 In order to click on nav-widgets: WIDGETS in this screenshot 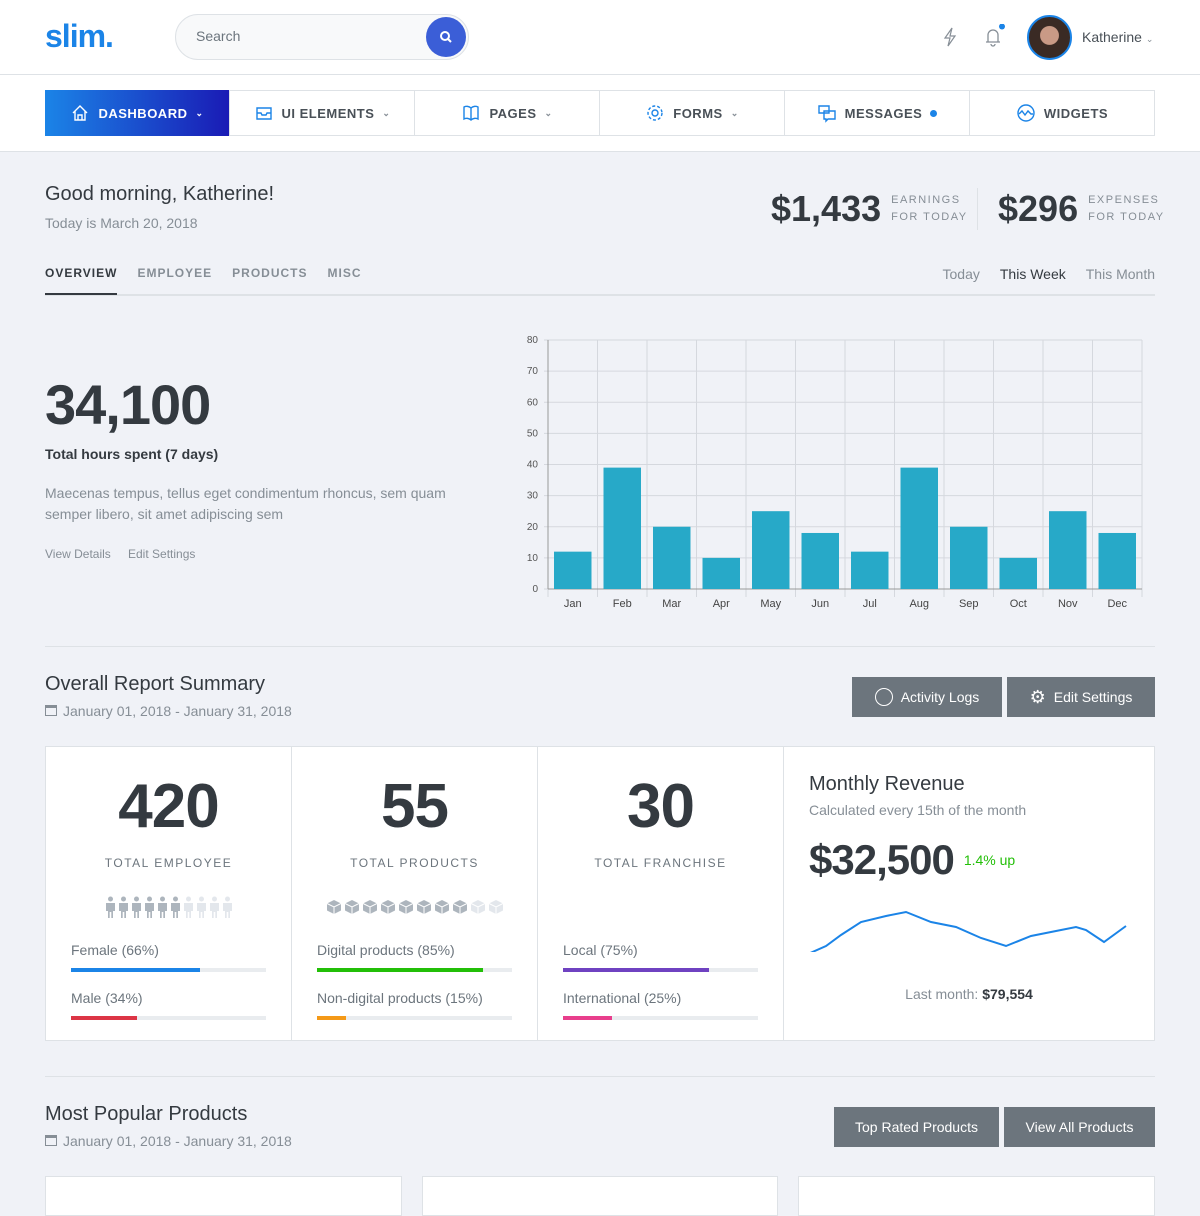, I will do `click(1062, 113)`.